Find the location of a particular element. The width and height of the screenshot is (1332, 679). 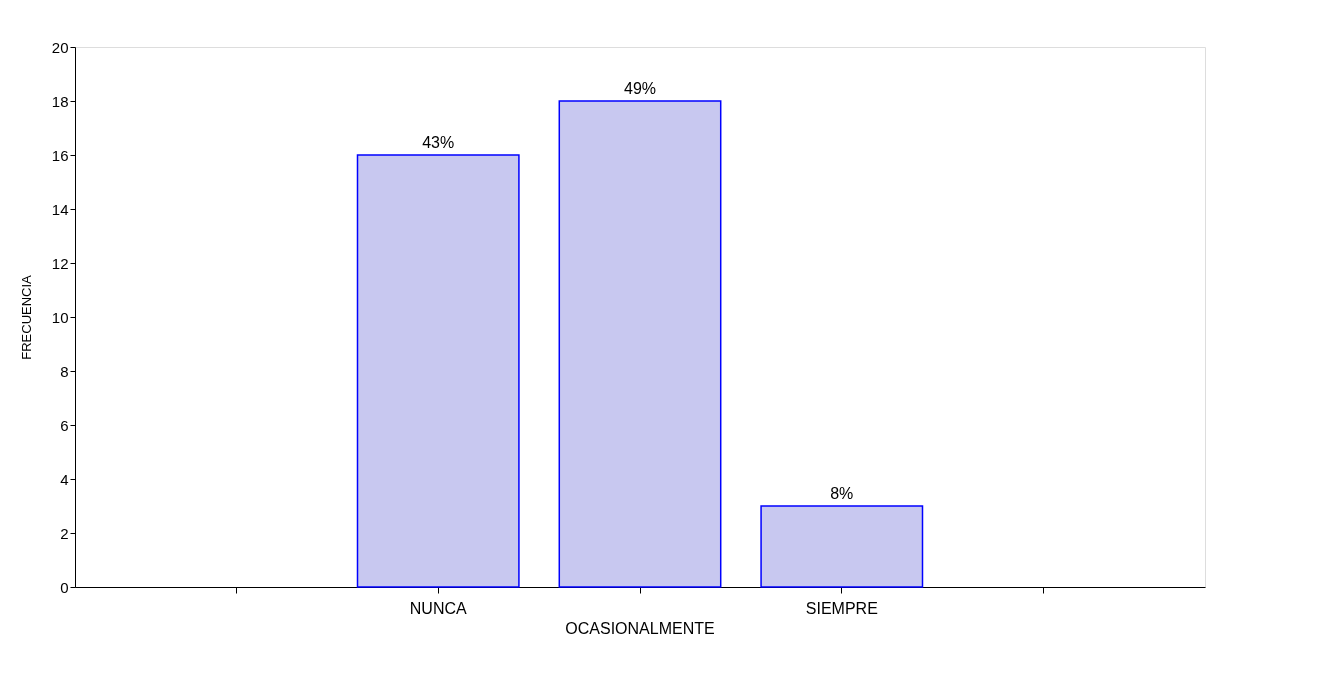

y-axis-title: FRECUENCIA is located at coordinates (26, 317).